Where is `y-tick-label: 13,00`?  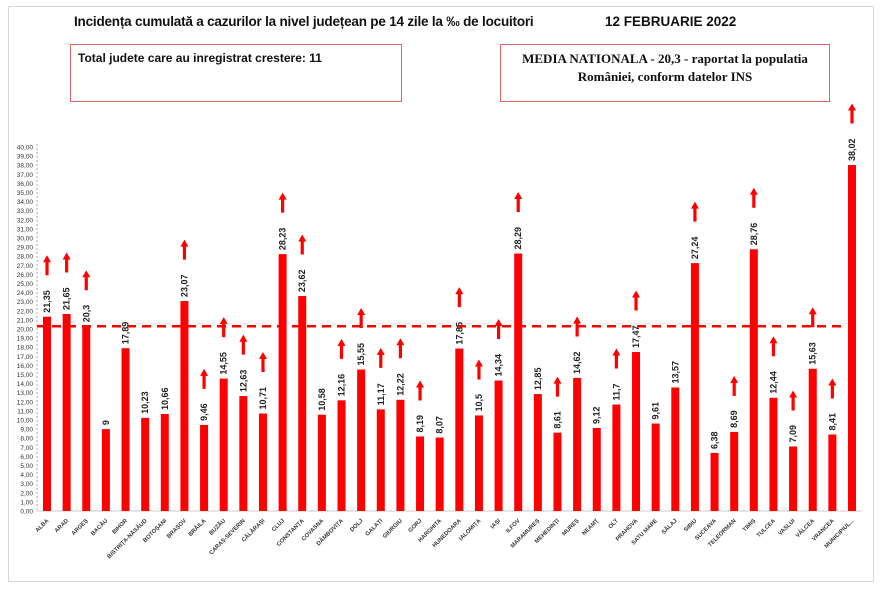
y-tick-label: 13,00 is located at coordinates (25, 393).